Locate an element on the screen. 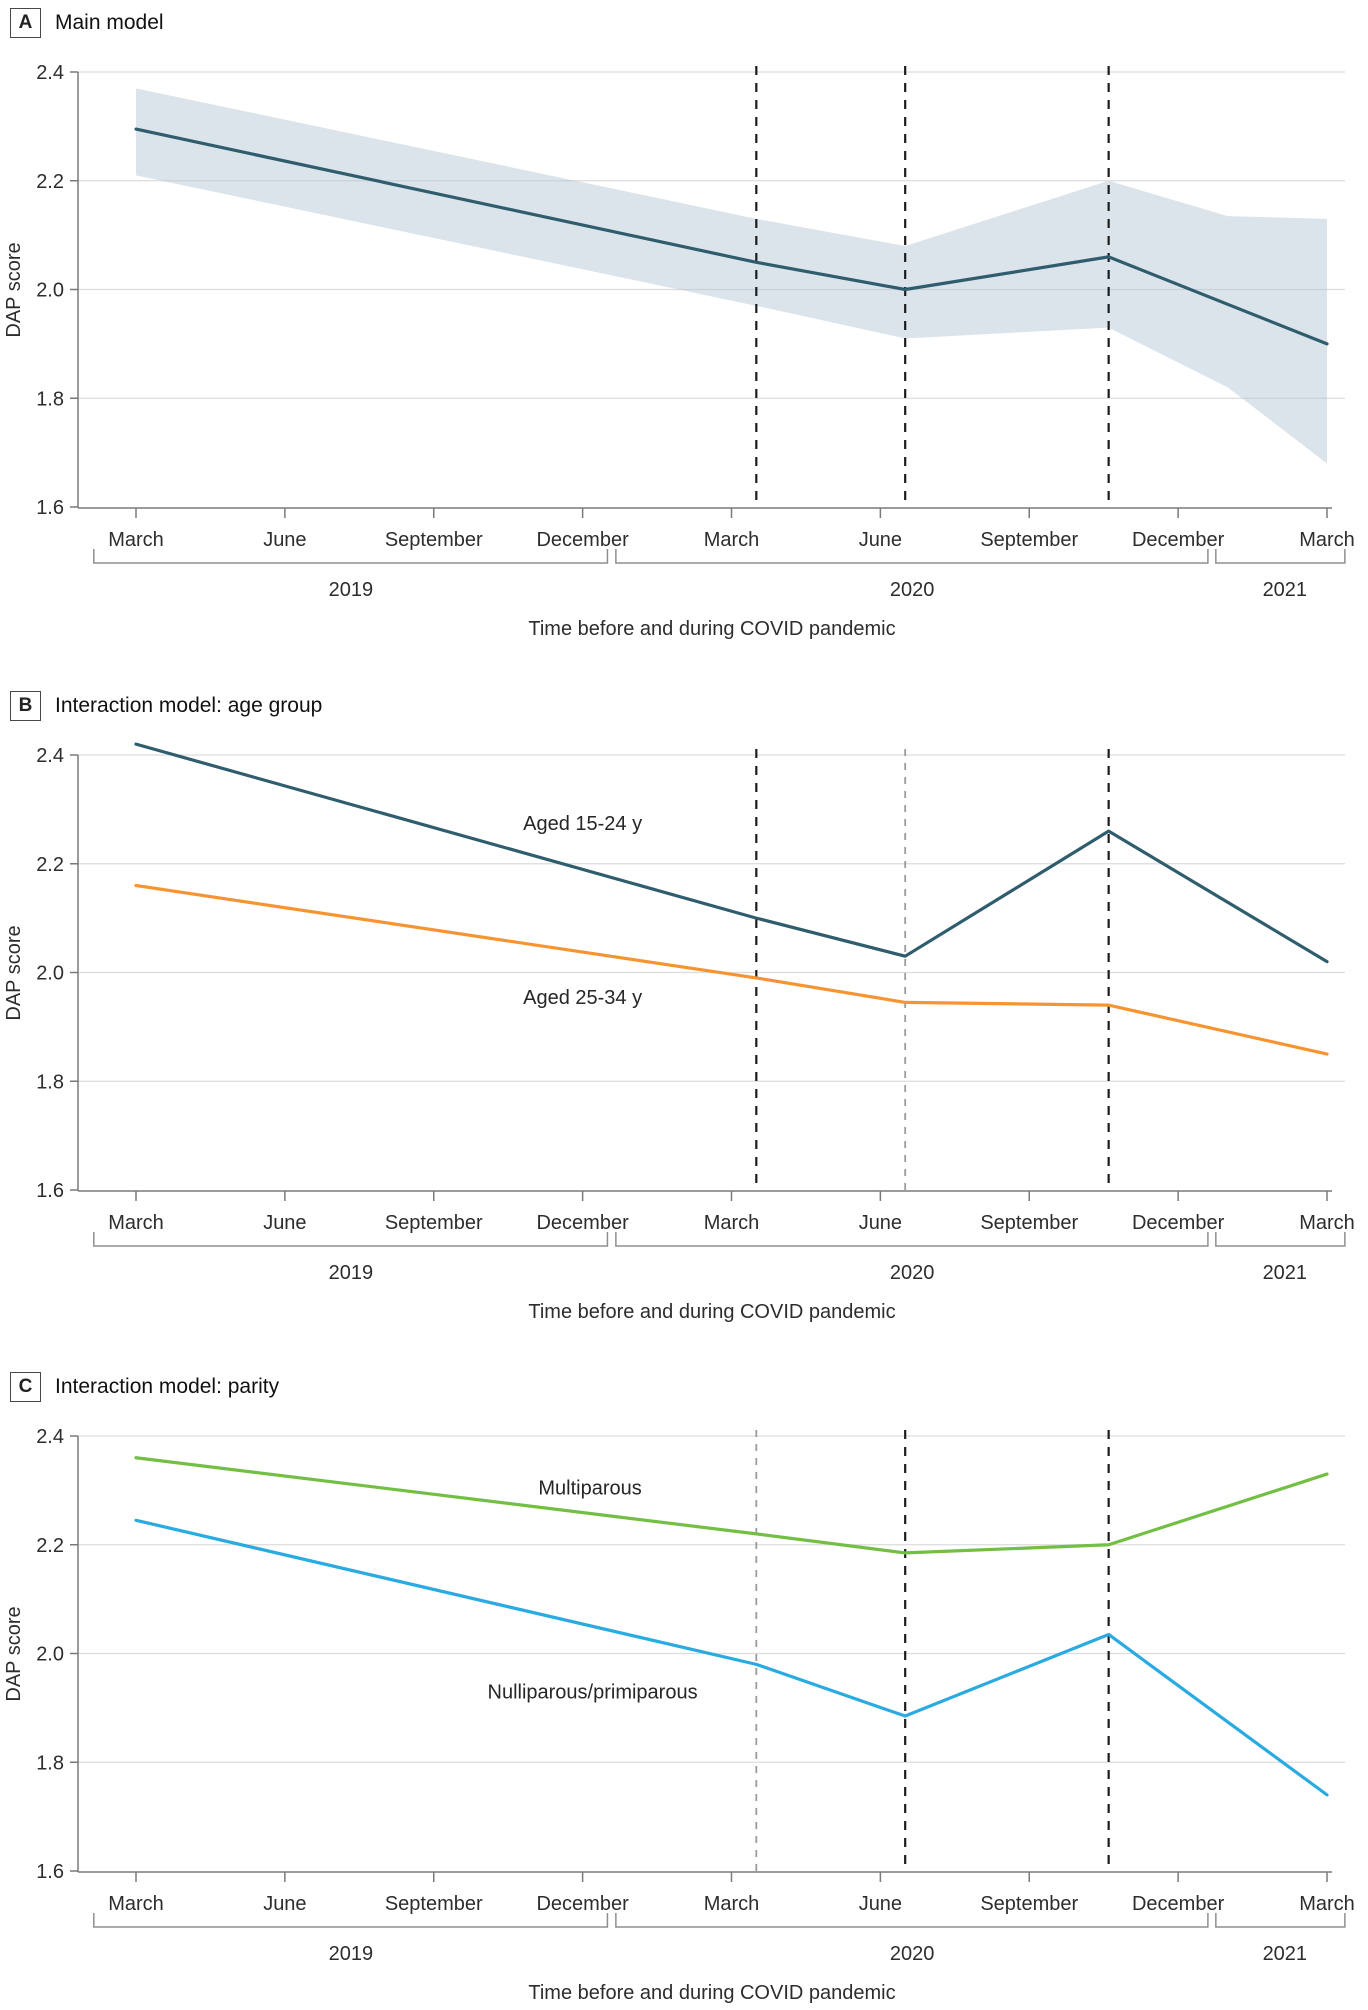 The height and width of the screenshot is (2010, 1368). panel-heading: Interaction model: age group is located at coordinates (189, 705).